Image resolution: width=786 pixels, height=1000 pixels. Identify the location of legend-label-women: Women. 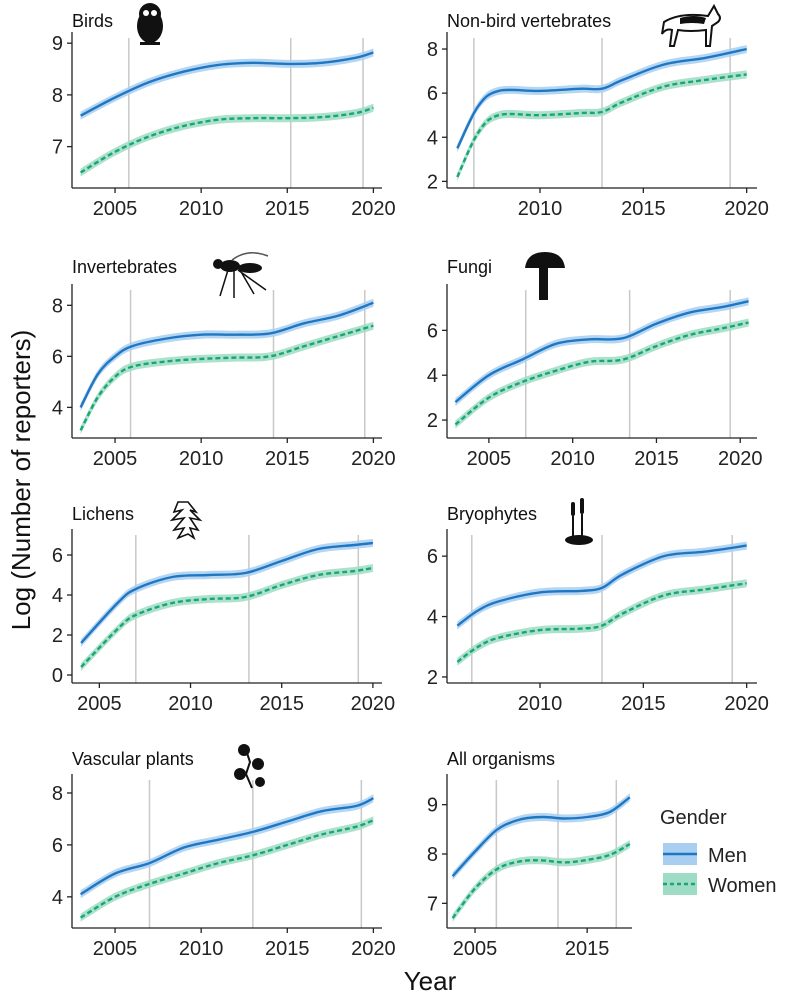
(742, 886).